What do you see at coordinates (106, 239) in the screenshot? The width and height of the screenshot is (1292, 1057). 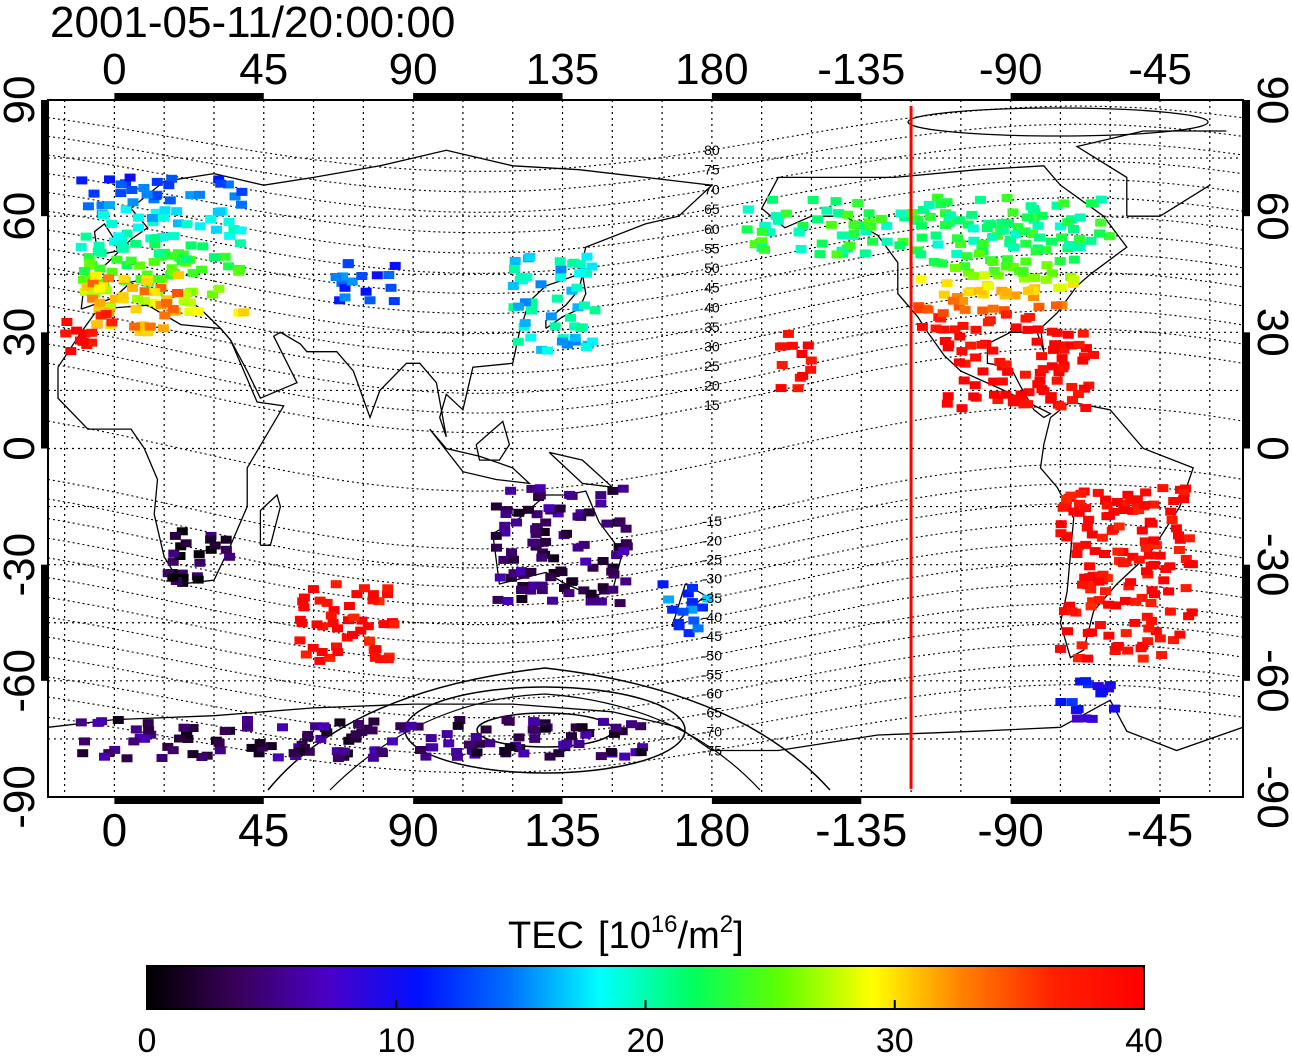 I see `coastline` at bounding box center [106, 239].